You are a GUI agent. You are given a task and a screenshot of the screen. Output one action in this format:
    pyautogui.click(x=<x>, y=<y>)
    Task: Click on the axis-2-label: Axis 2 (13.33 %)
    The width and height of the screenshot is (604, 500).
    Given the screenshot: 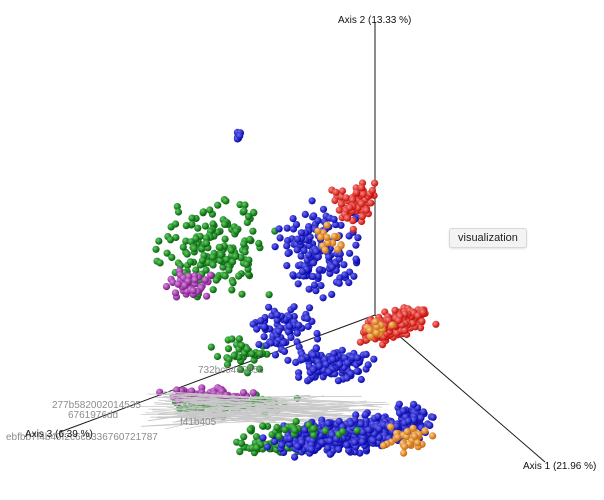 What is the action you would take?
    pyautogui.click(x=374, y=20)
    